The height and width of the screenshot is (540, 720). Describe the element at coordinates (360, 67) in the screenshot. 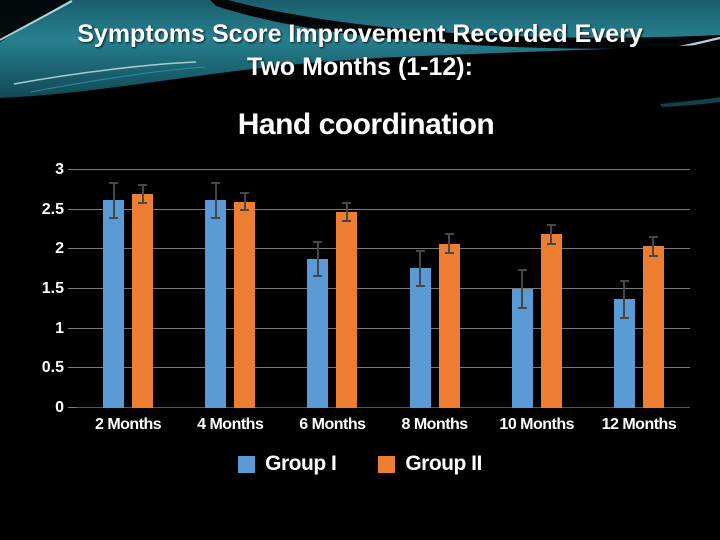

I see `slide-title-line2: Two Months (1-12):` at that location.